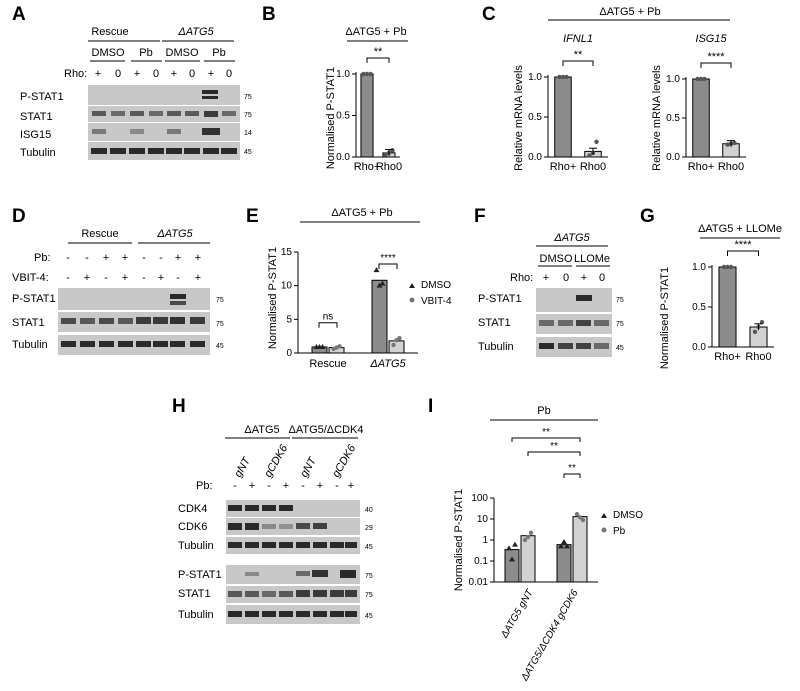  I want to click on blot-h-bands-cdk6, so click(277, 526).